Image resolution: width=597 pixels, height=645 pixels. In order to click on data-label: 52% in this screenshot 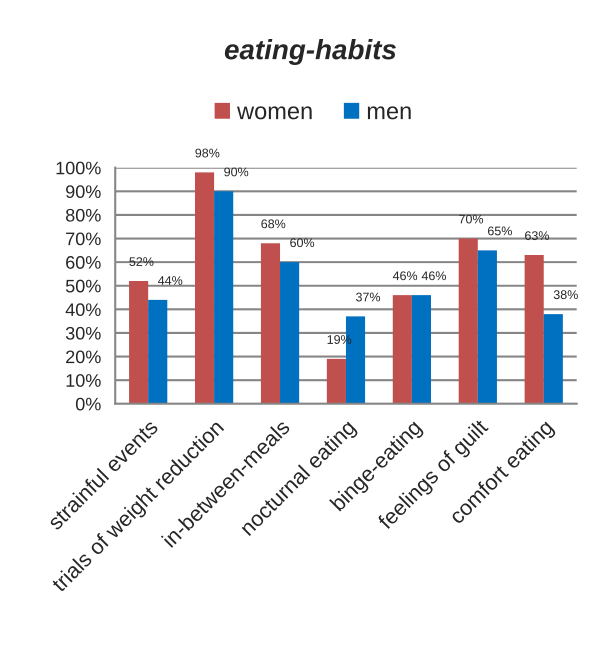, I will do `click(141, 261)`.